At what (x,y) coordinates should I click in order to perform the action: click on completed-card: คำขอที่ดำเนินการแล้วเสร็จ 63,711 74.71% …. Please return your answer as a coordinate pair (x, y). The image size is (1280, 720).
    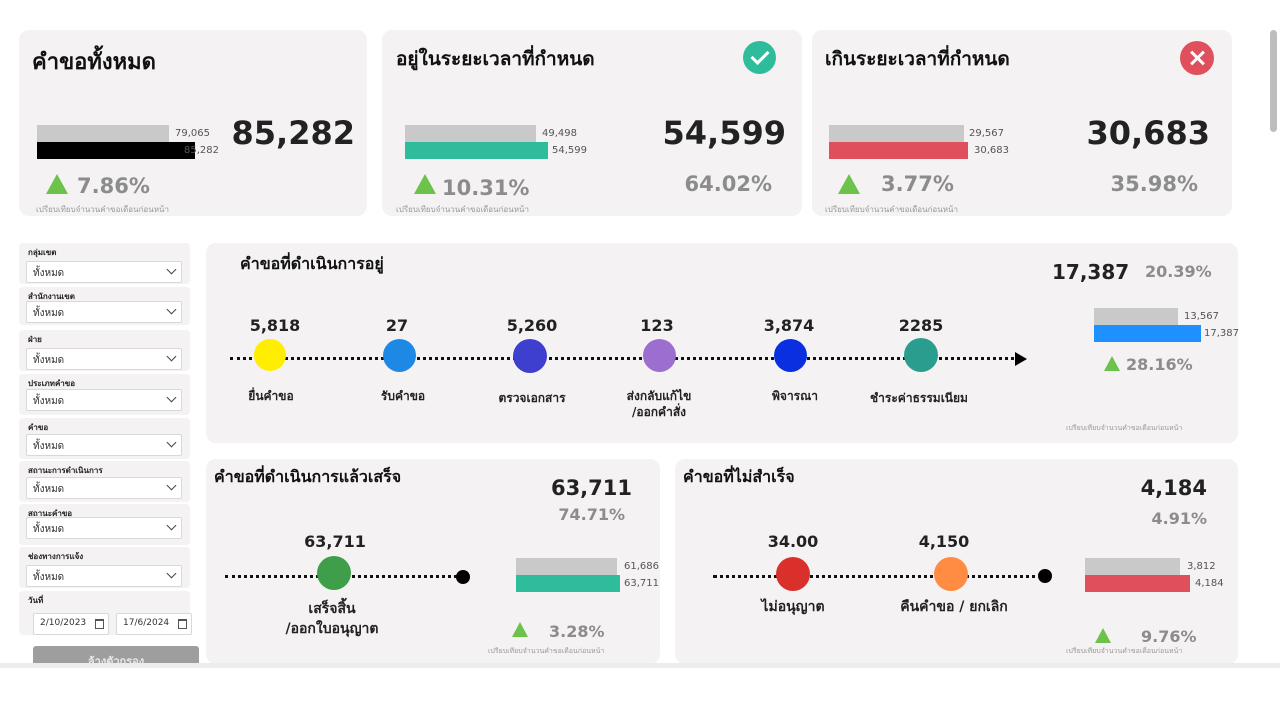
    Looking at the image, I should click on (433, 561).